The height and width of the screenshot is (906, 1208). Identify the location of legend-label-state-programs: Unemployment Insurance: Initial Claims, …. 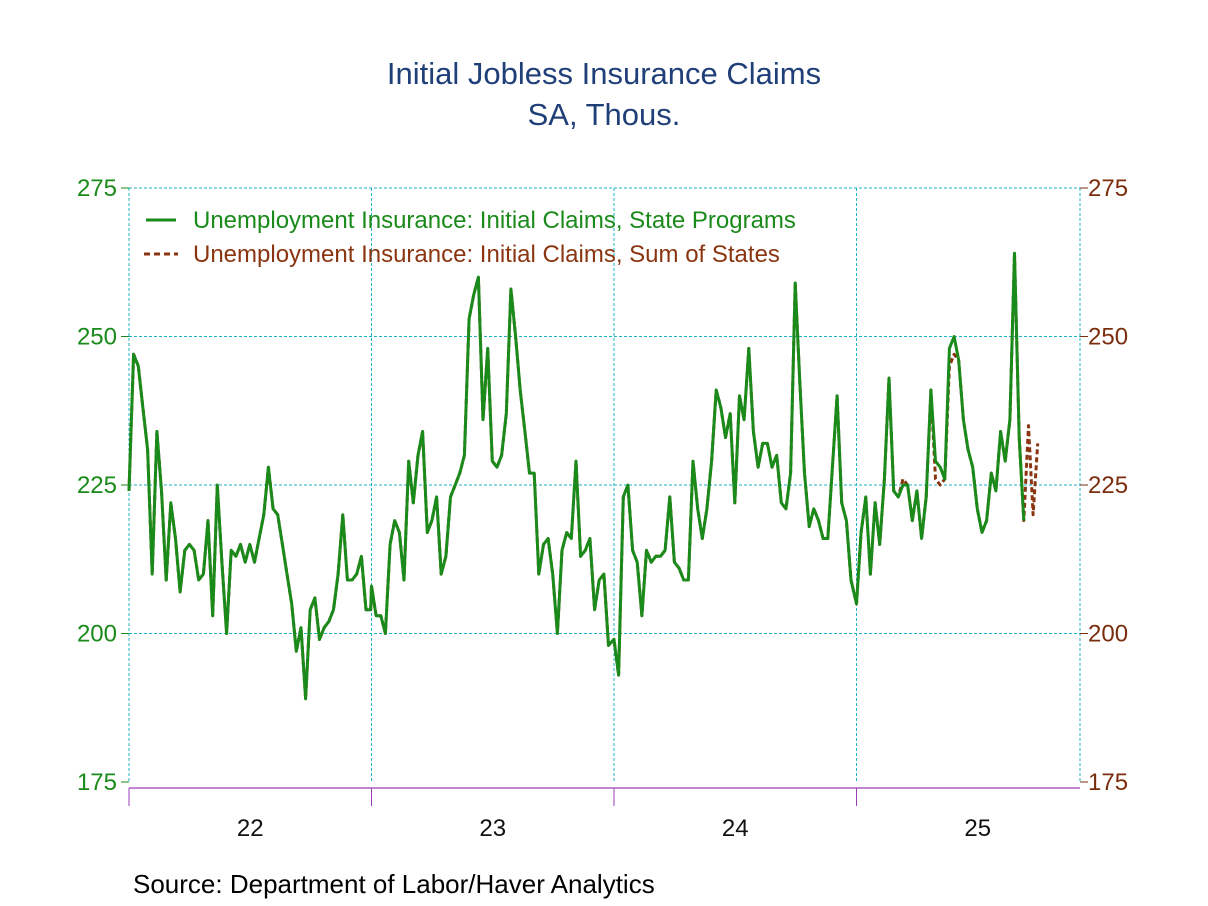
(494, 220).